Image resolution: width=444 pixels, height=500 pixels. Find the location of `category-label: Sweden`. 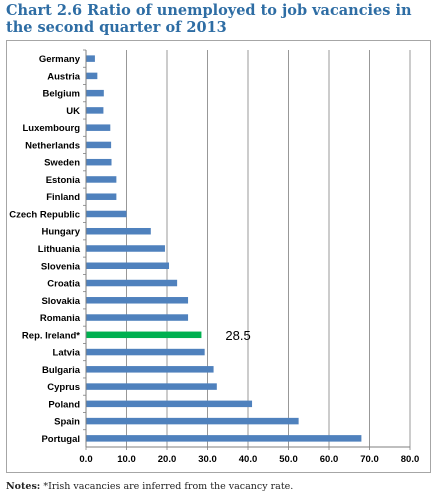

category-label: Sweden is located at coordinates (62, 163).